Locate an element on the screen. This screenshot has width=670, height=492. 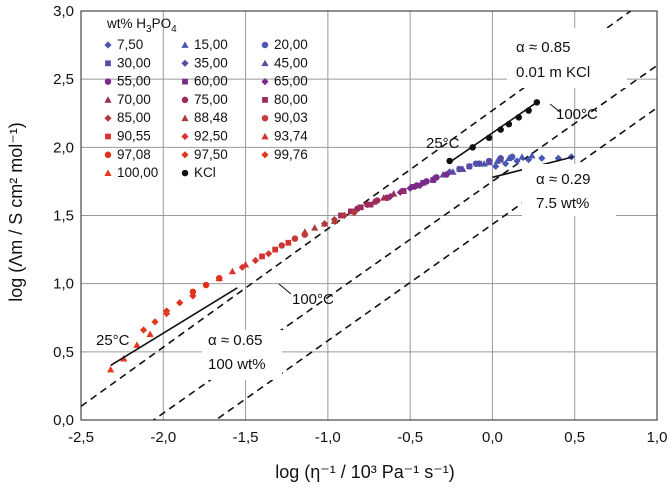
x-axis-label: log (η⁻¹ / 10³ Pa⁻¹ s⁻¹) is located at coordinates (365, 472).